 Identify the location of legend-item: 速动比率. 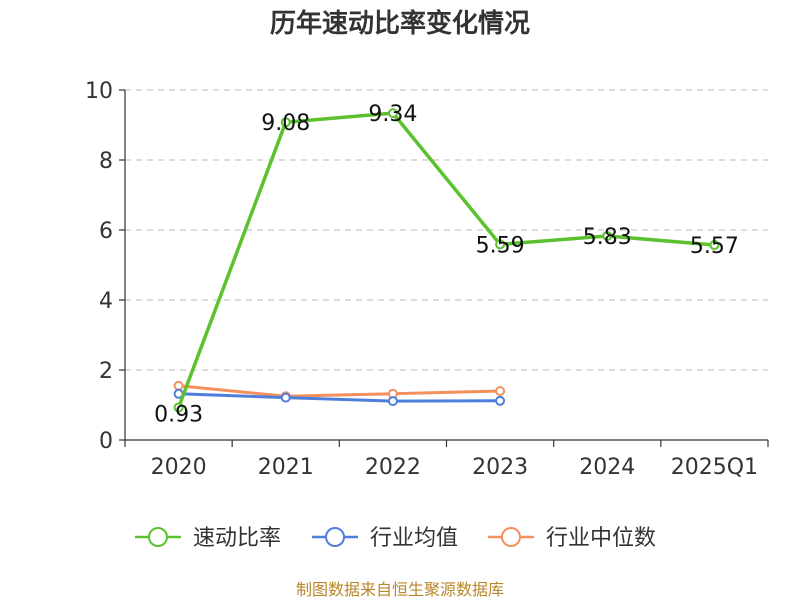
(208, 538).